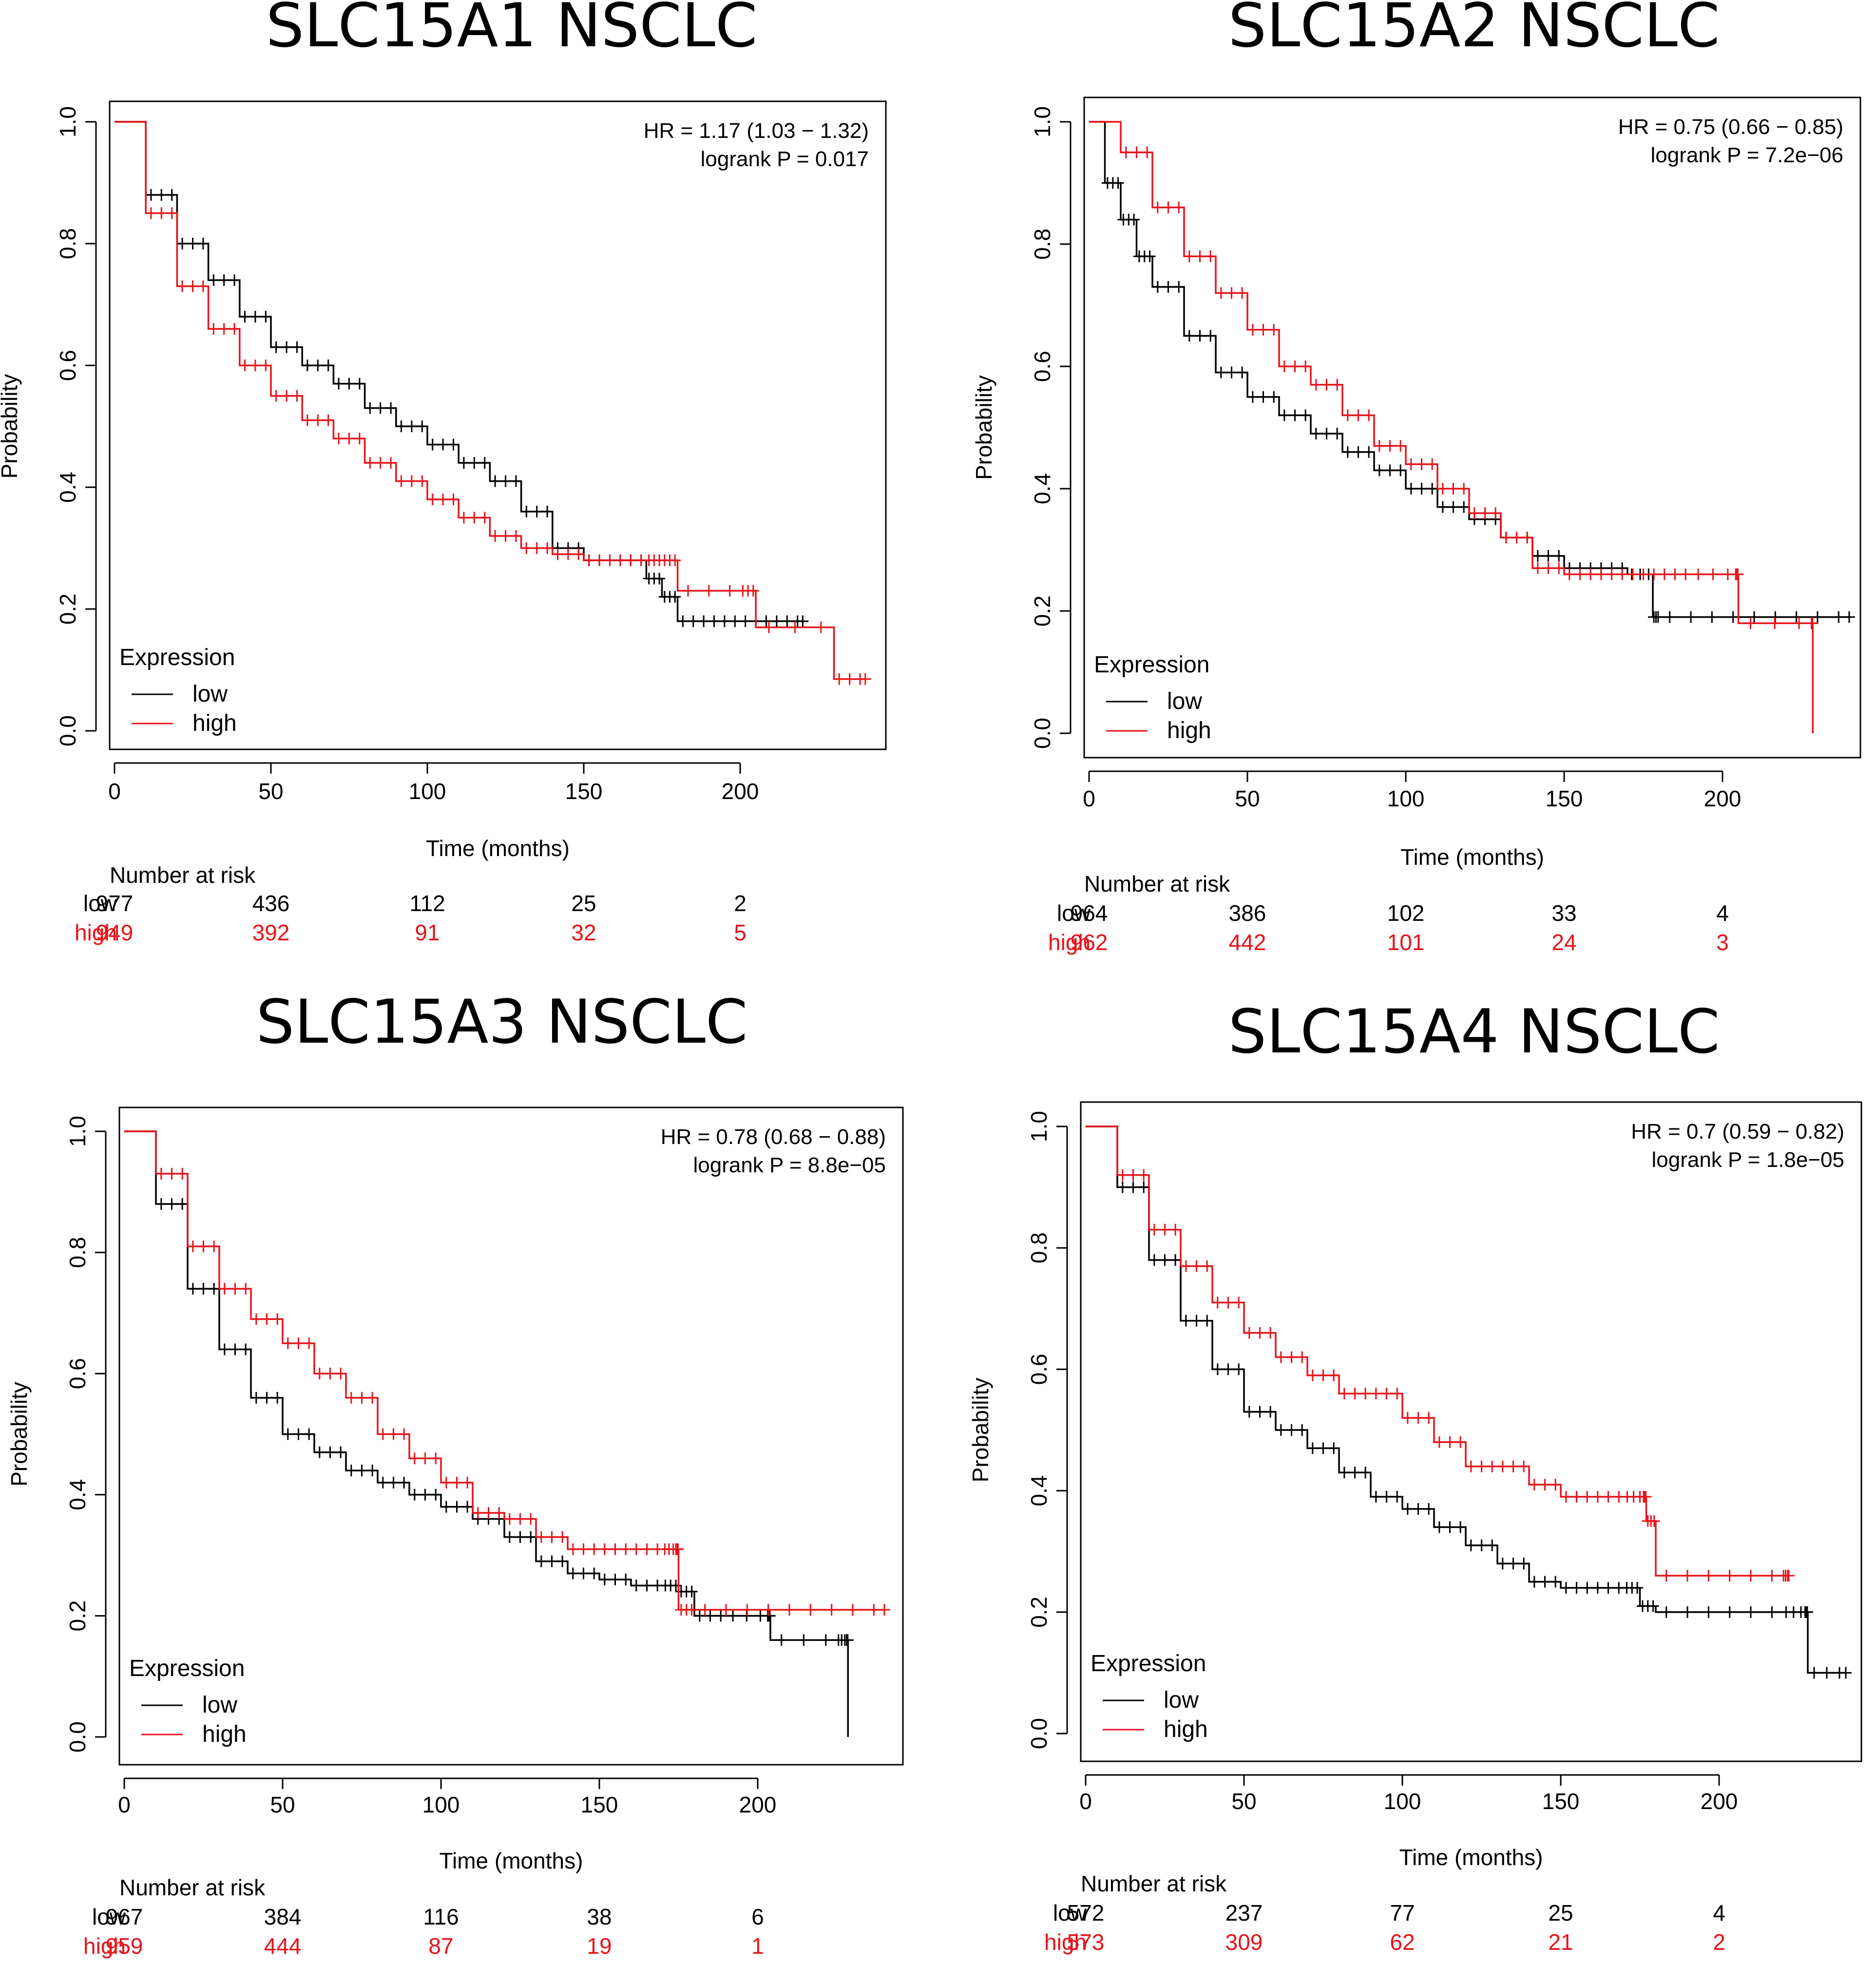  What do you see at coordinates (1042, 121) in the screenshot?
I see `y-tick-label: 1.0` at bounding box center [1042, 121].